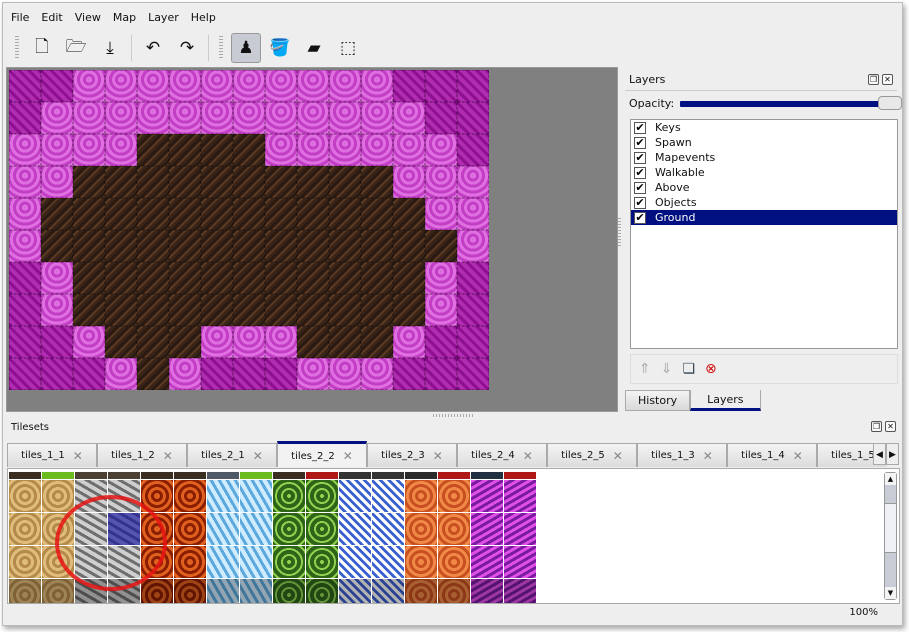 This screenshot has height=632, width=909. I want to click on scroll-right-icon: ▶, so click(892, 454).